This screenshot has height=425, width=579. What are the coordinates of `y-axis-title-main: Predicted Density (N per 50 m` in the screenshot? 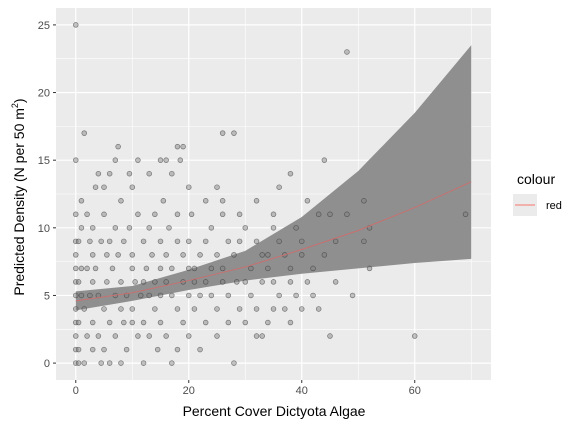 It's located at (19, 202).